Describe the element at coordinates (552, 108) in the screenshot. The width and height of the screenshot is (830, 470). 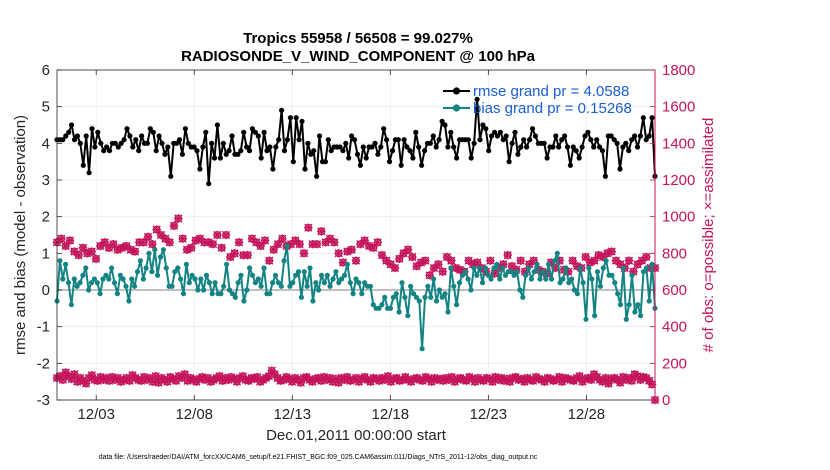
I see `legend-bias-label: bias grand pr = 0.15268` at that location.